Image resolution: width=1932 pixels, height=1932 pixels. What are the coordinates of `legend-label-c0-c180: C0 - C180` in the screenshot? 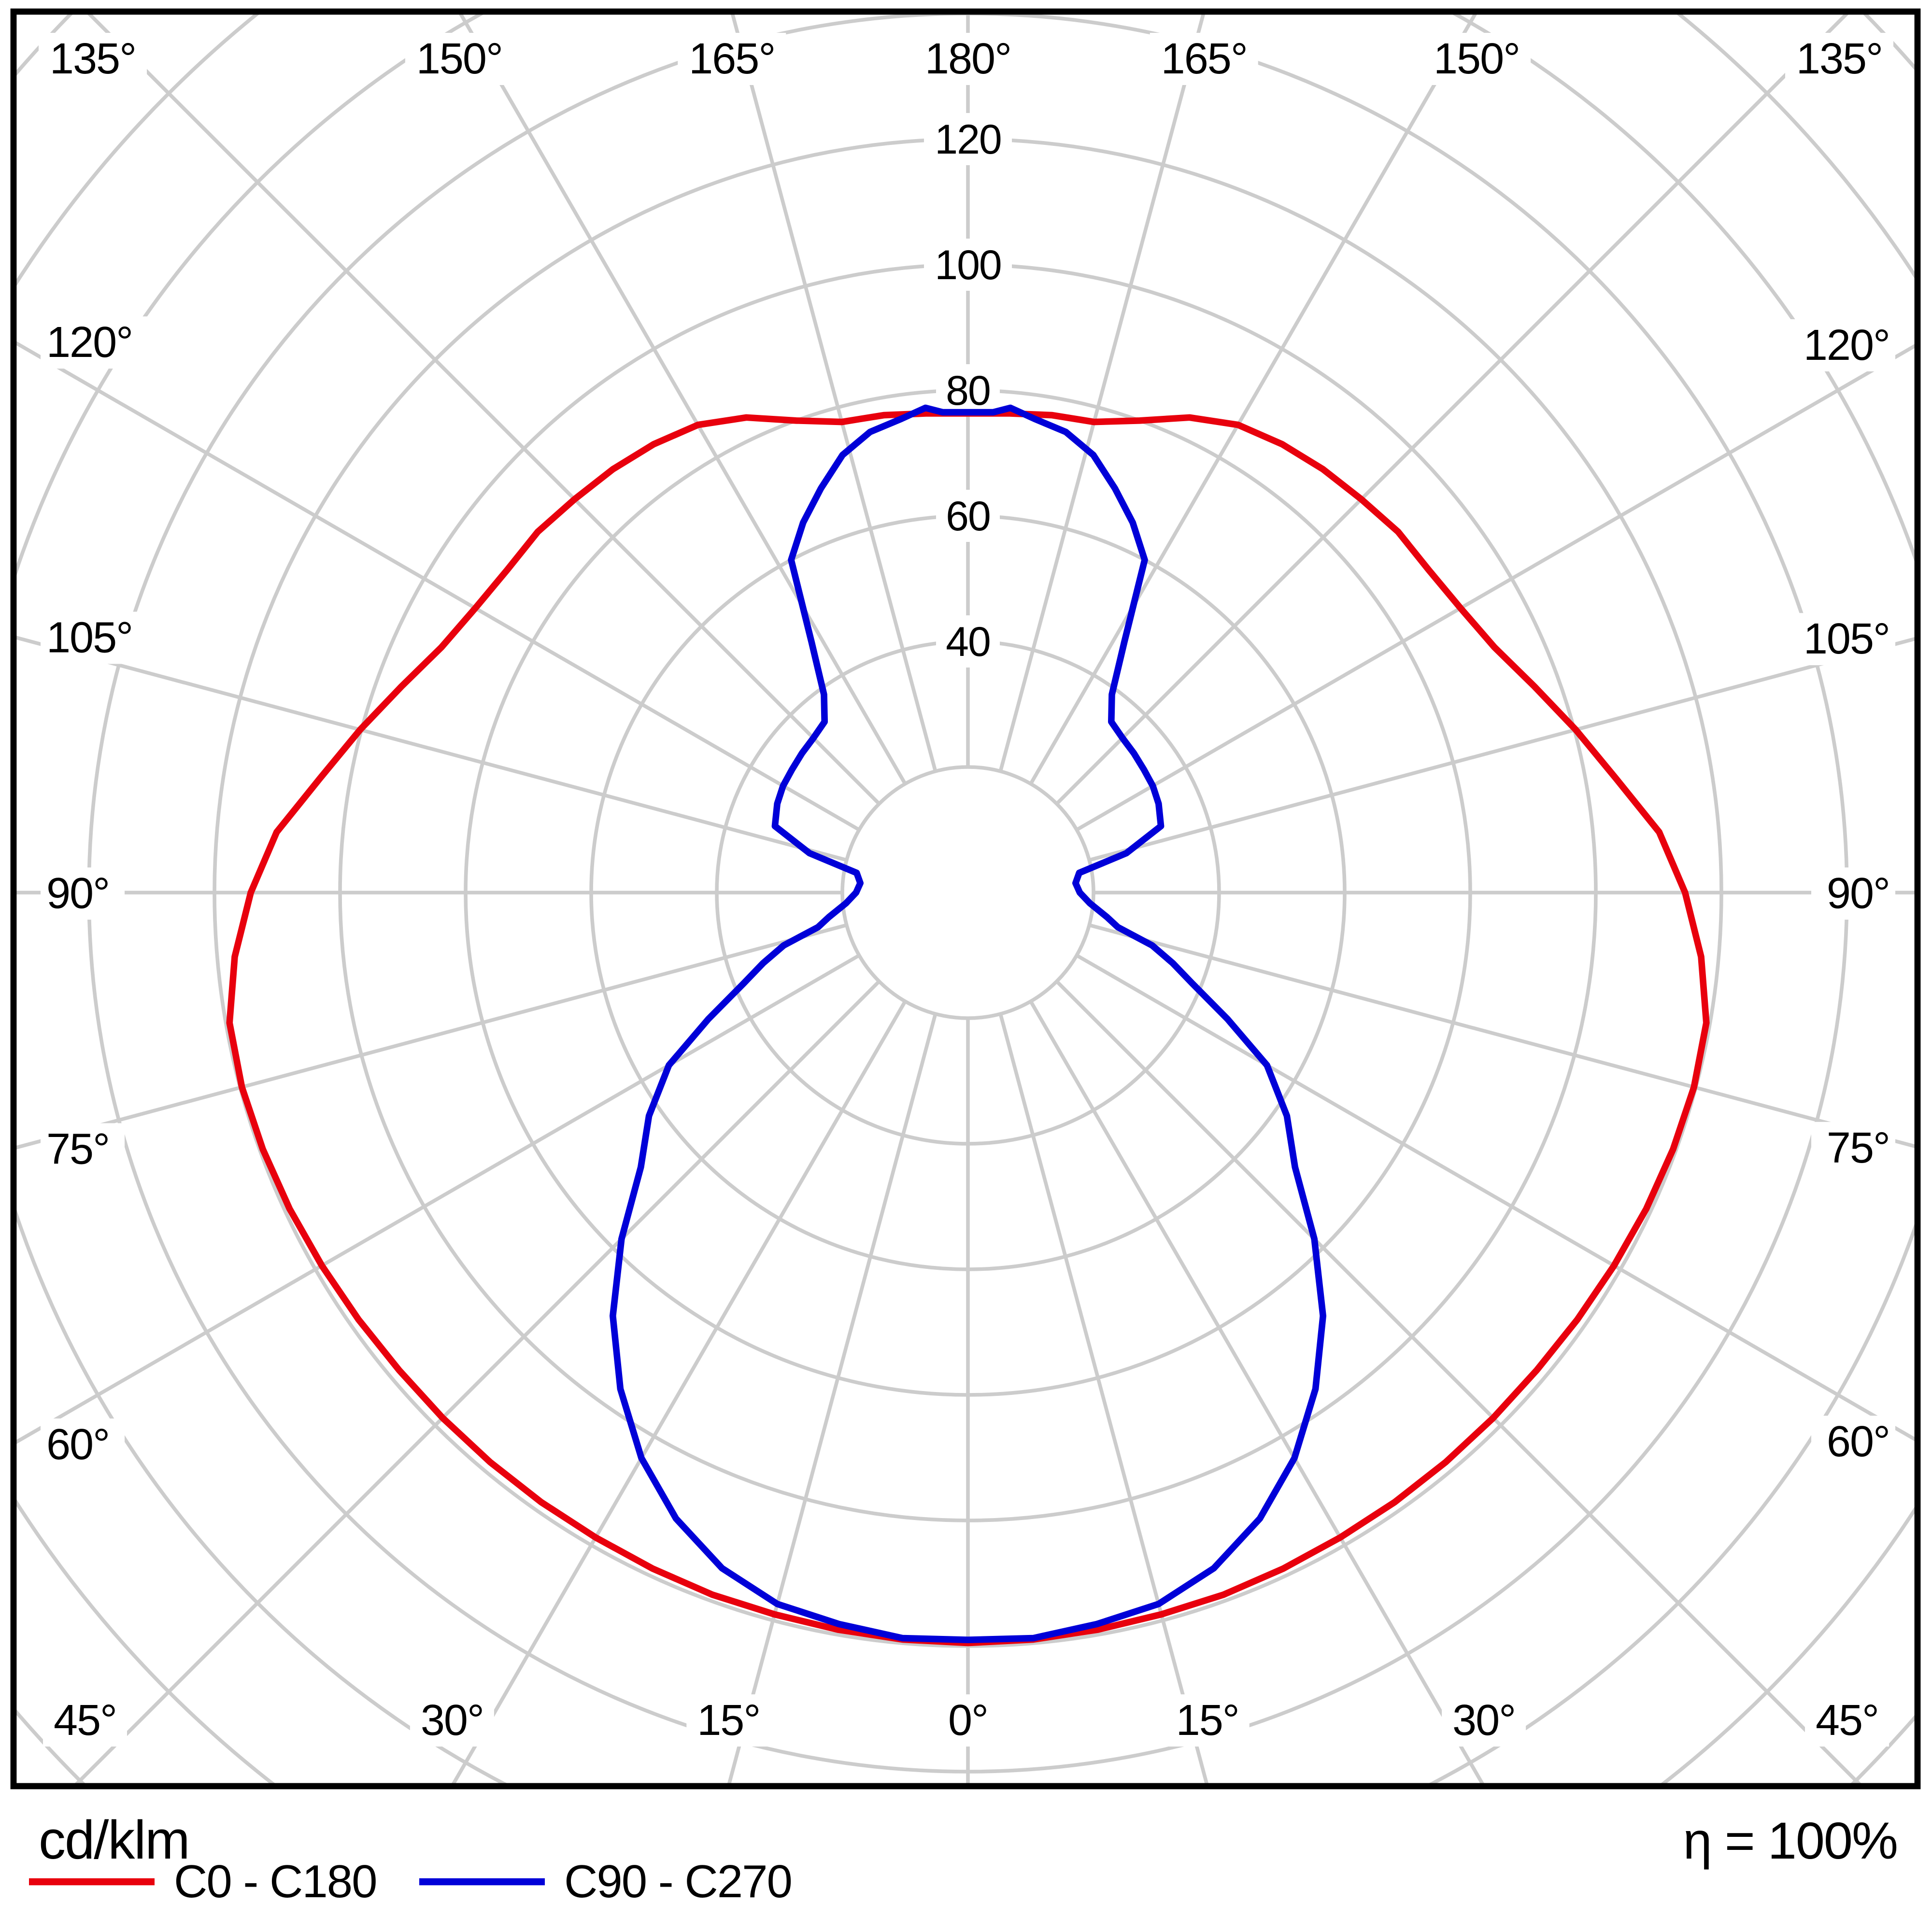 It's located at (275, 1881).